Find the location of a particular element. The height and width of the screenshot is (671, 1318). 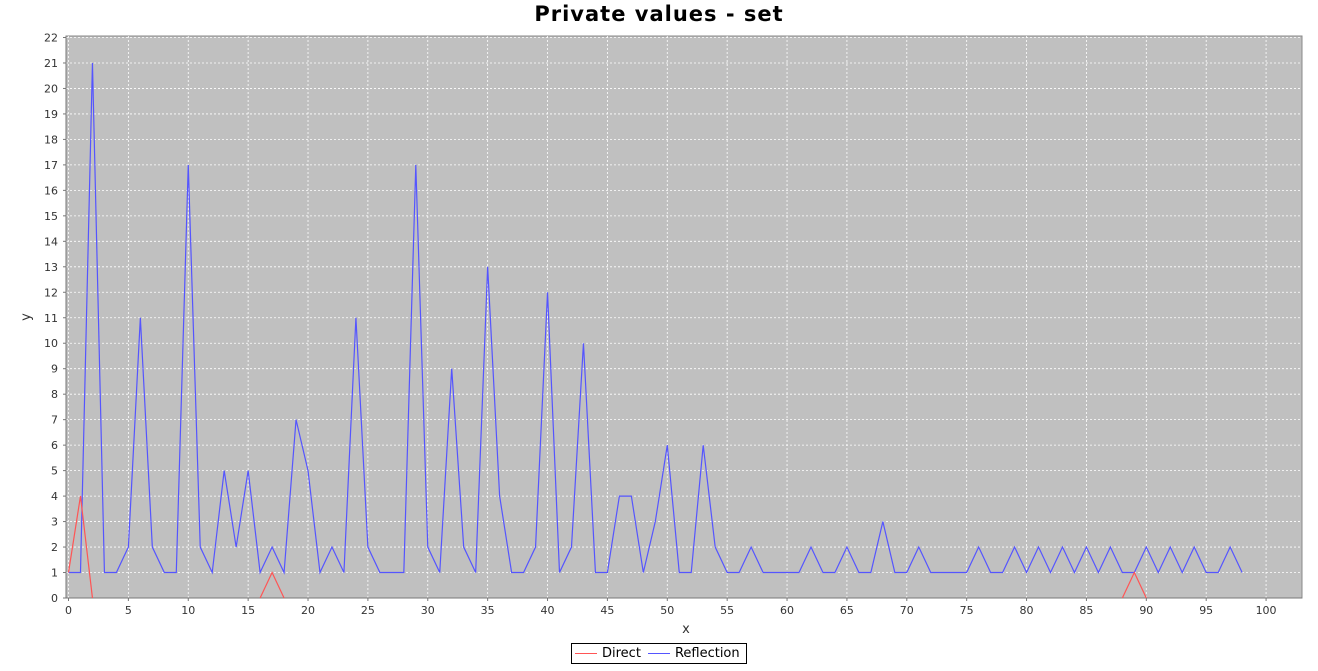

y-tick-label: 11 is located at coordinates (51, 318).